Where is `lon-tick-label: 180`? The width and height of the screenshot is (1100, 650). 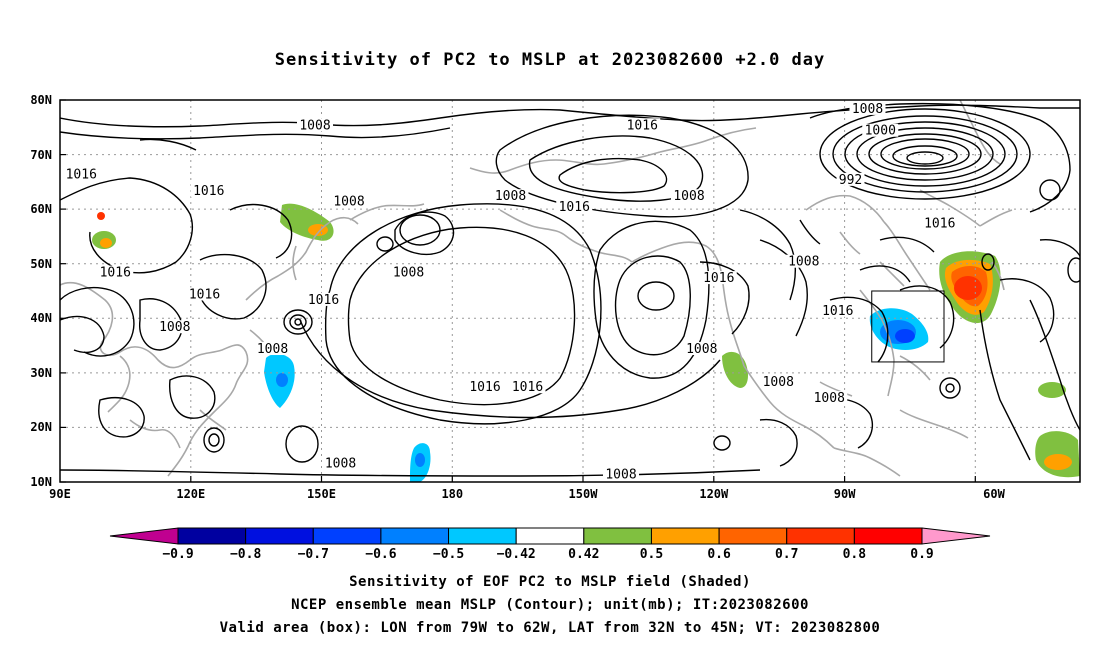 lon-tick-label: 180 is located at coordinates (452, 494).